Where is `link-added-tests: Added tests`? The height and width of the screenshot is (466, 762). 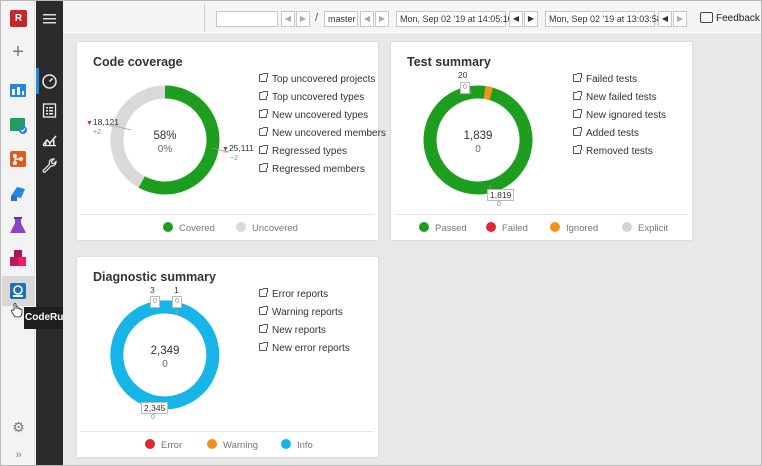
link-added-tests: Added tests is located at coordinates (606, 133).